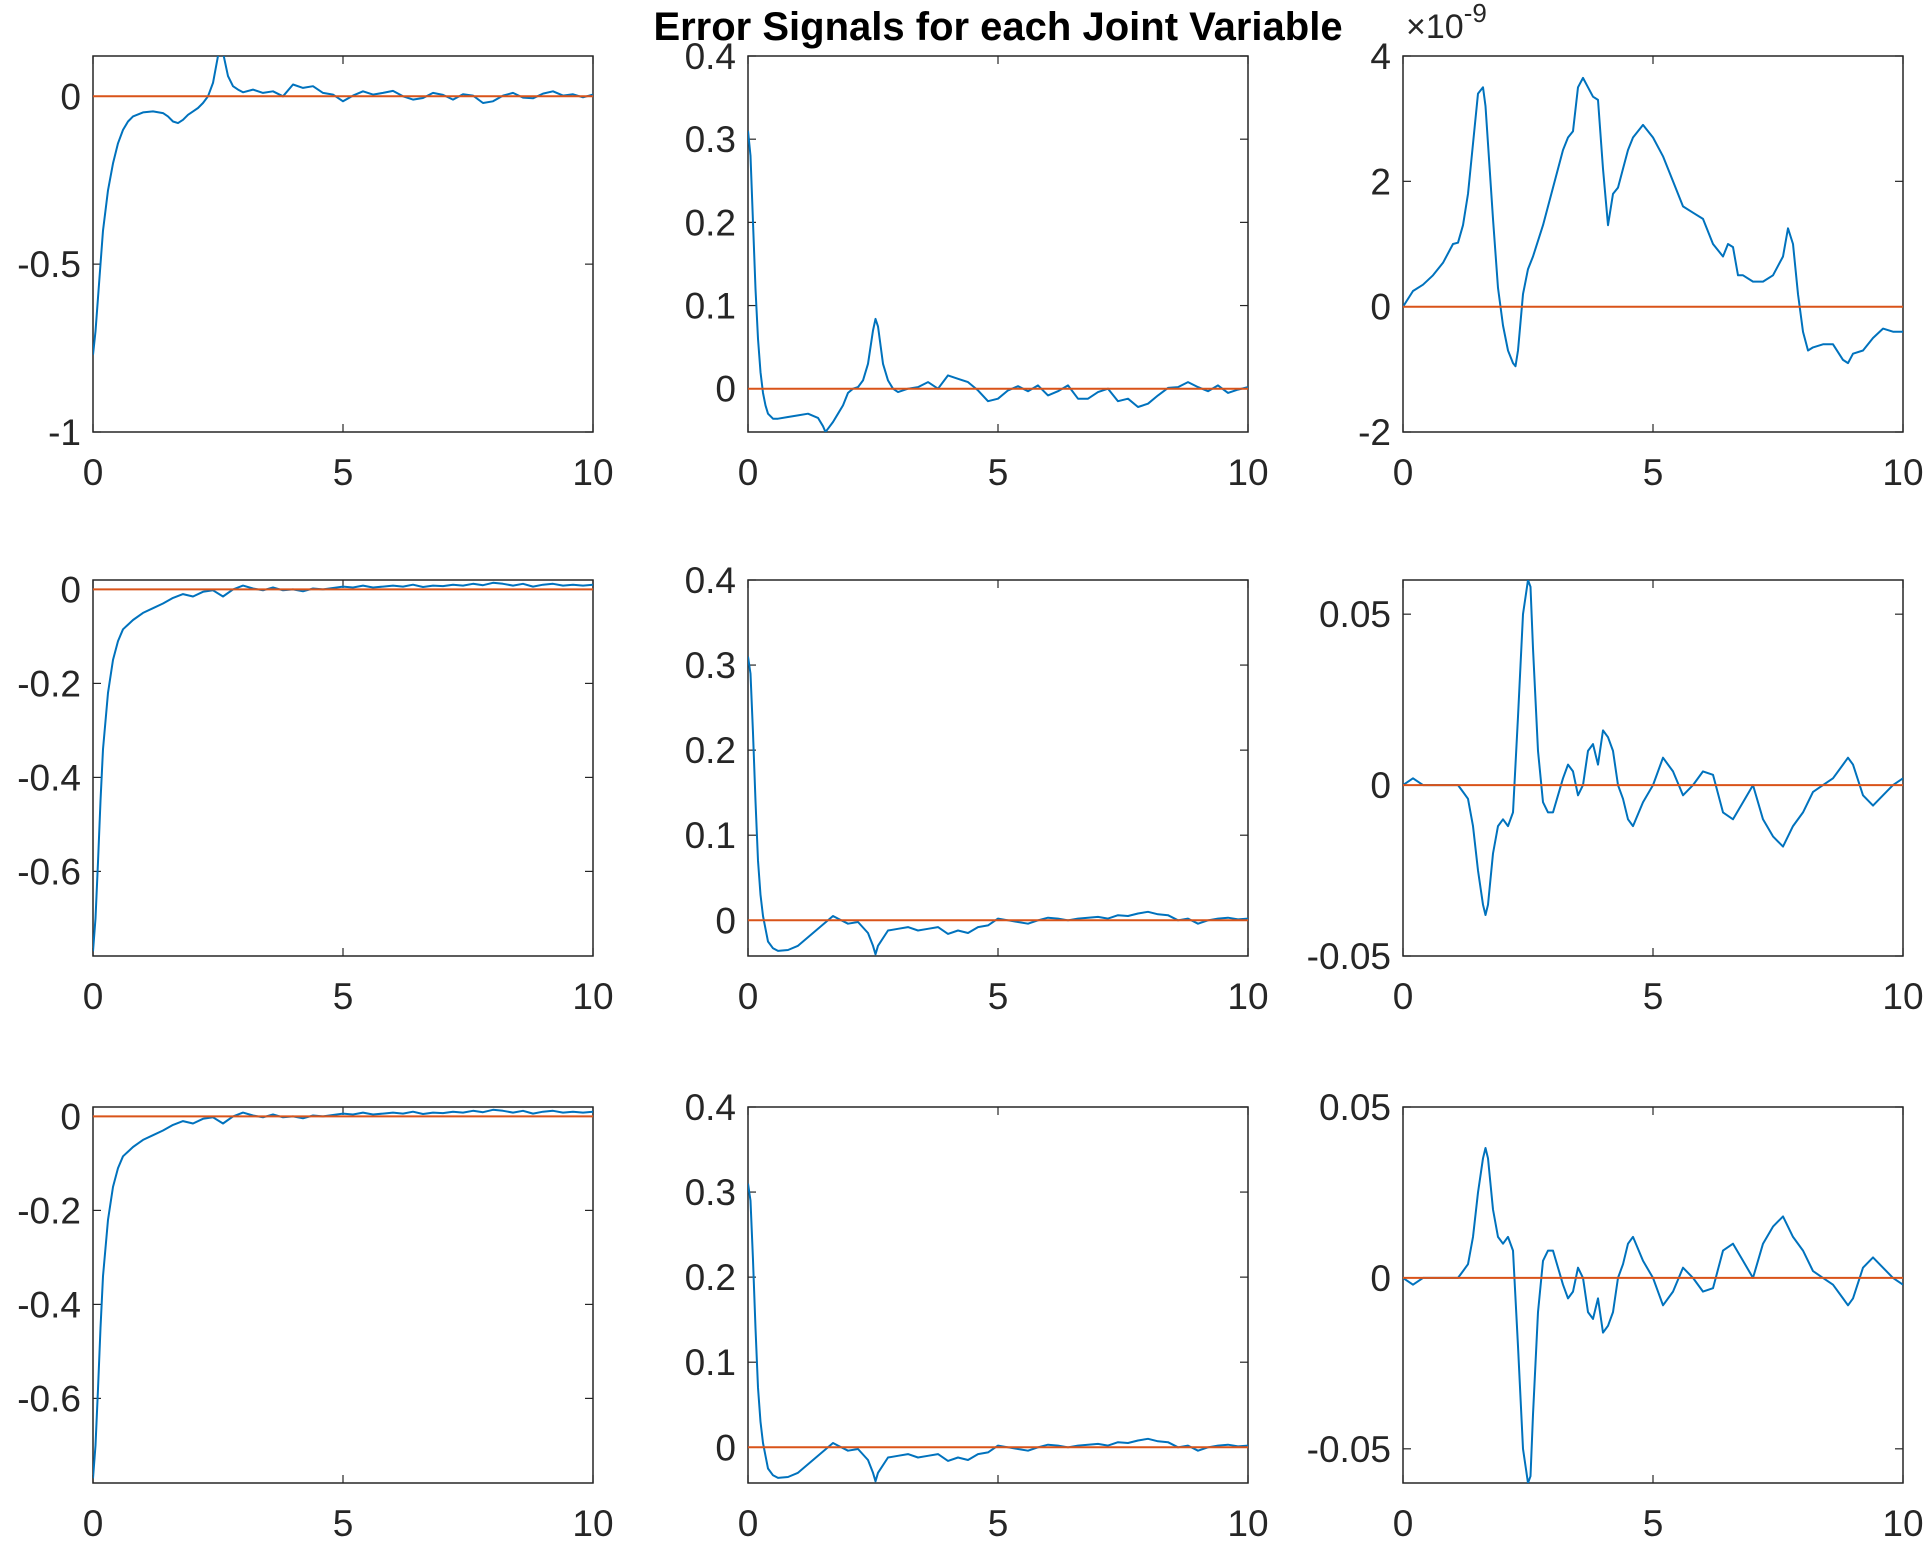  What do you see at coordinates (1380, 181) in the screenshot?
I see `y-tick-label: 2` at bounding box center [1380, 181].